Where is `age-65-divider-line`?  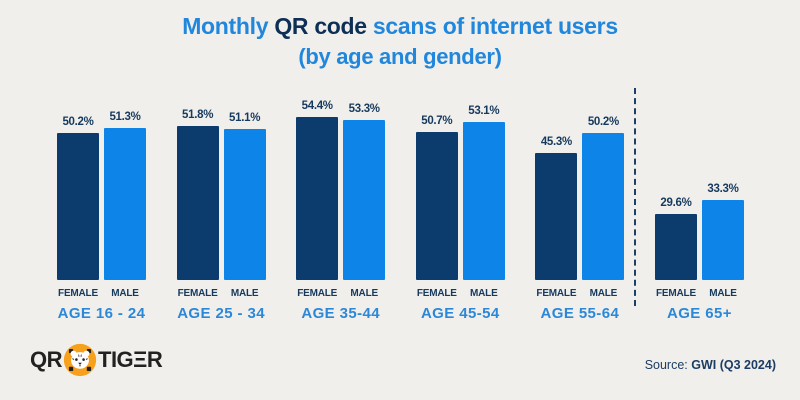
age-65-divider-line is located at coordinates (635, 197).